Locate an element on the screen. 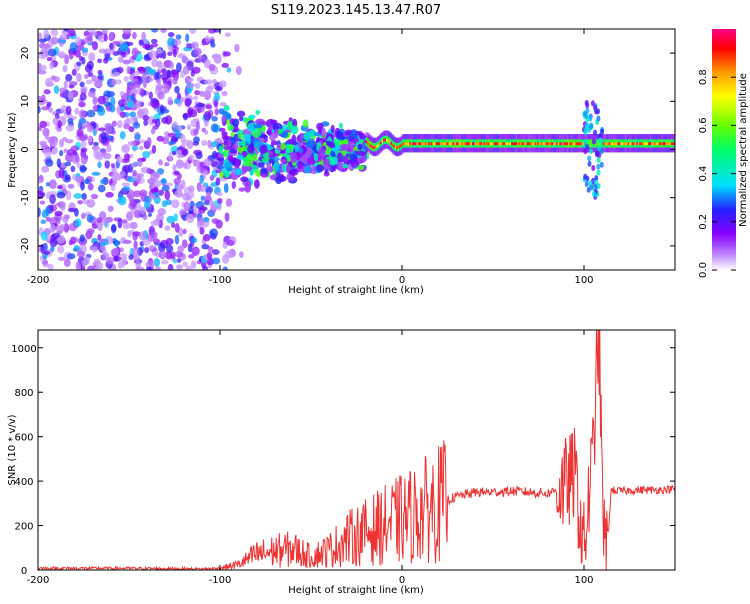 The image size is (750, 604). snr-x-axis-label: Height of straight line (km) is located at coordinates (356, 590).